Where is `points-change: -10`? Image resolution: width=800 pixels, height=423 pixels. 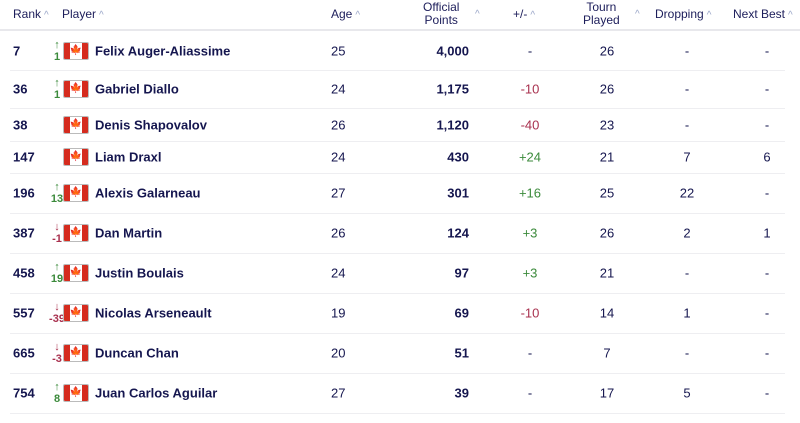
points-change: -10 is located at coordinates (530, 313).